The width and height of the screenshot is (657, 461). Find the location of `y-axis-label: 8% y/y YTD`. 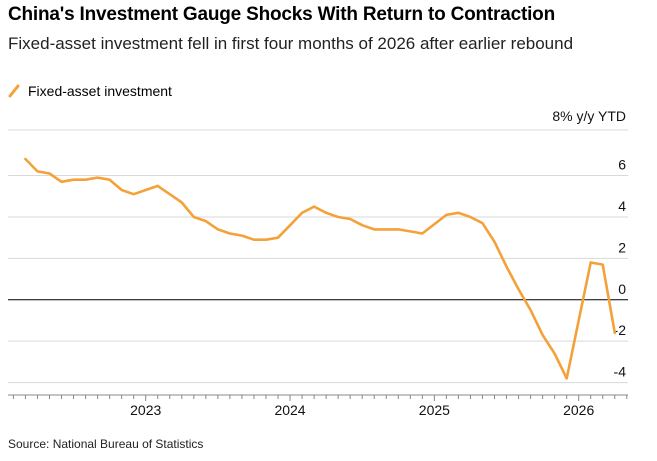

y-axis-label: 8% y/y YTD is located at coordinates (589, 116).